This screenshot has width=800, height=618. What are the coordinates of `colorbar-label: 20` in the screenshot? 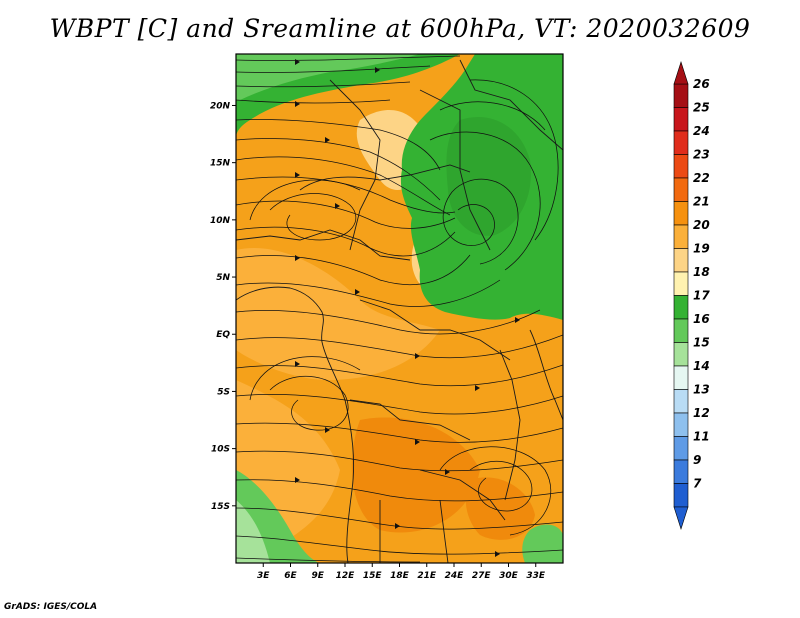 It's located at (701, 225).